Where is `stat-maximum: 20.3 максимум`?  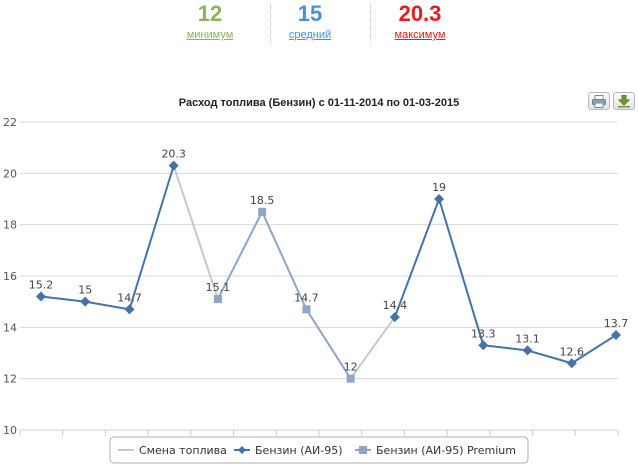 stat-maximum: 20.3 максимум is located at coordinates (420, 25).